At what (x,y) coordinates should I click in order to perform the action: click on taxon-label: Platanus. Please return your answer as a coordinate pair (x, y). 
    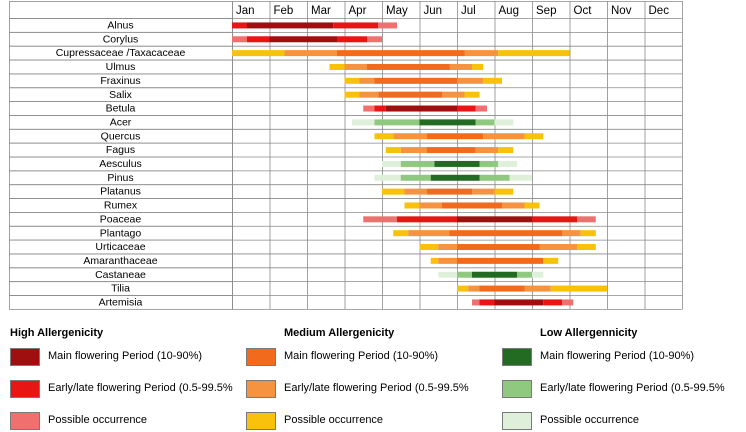
    Looking at the image, I should click on (120, 192).